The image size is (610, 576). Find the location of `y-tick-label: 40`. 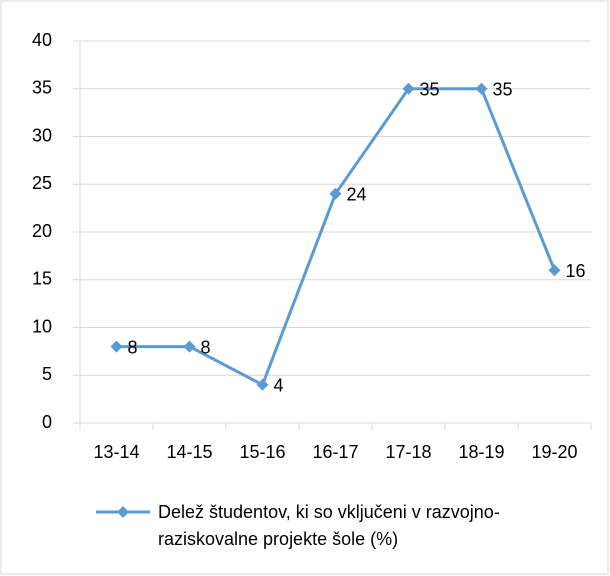

y-tick-label: 40 is located at coordinates (42, 40).